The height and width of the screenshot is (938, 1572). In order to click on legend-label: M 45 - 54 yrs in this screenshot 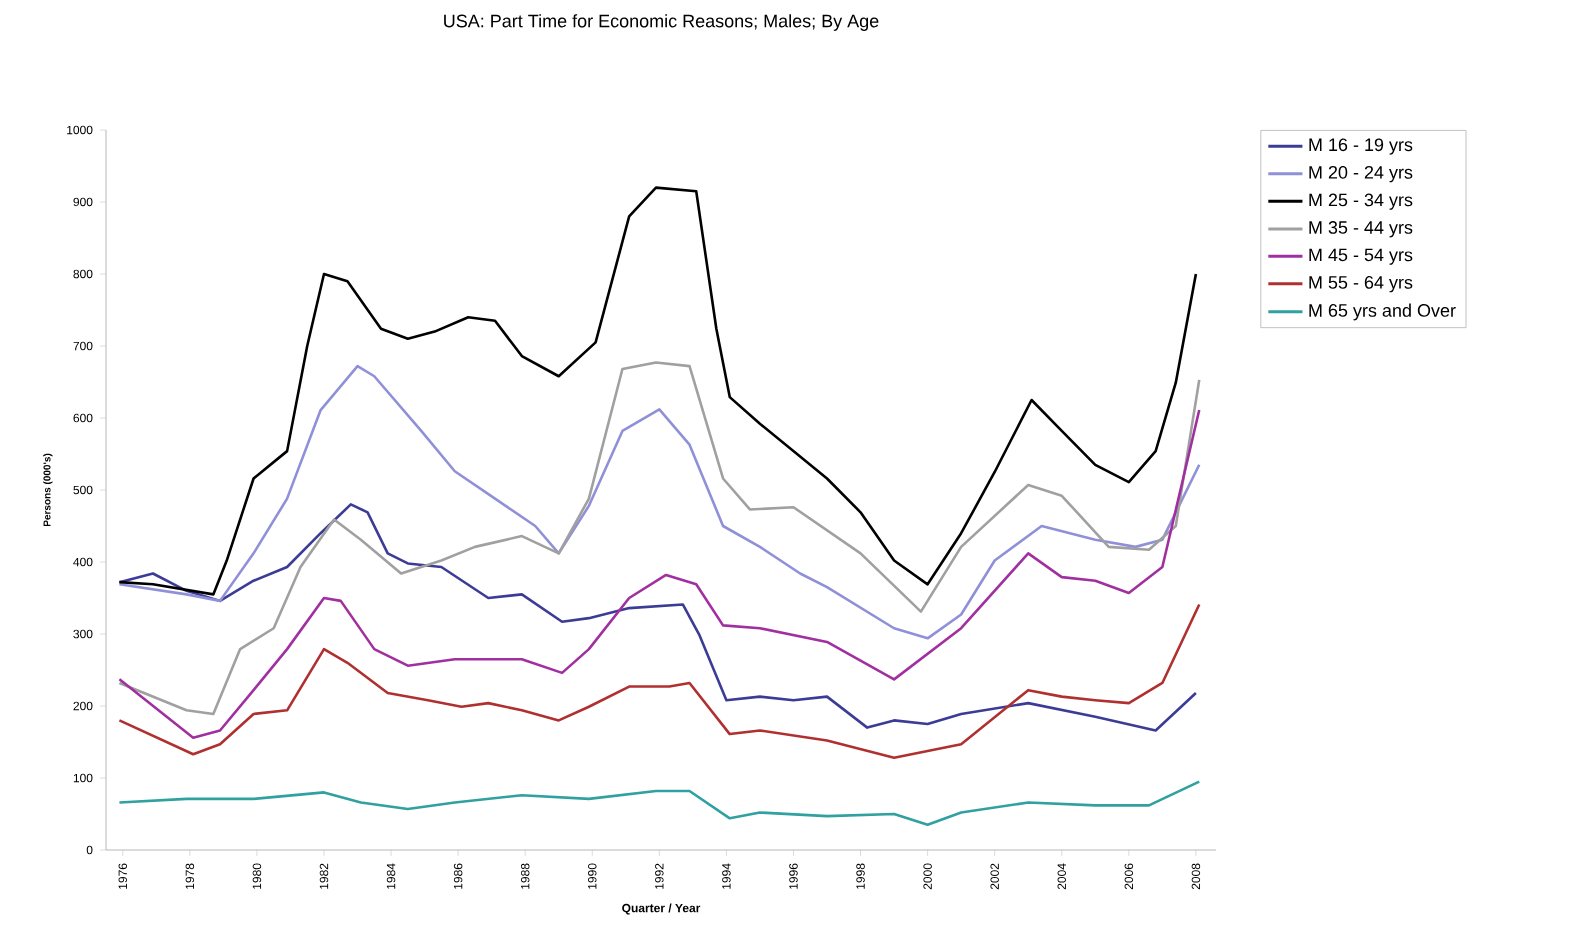, I will do `click(1361, 256)`.